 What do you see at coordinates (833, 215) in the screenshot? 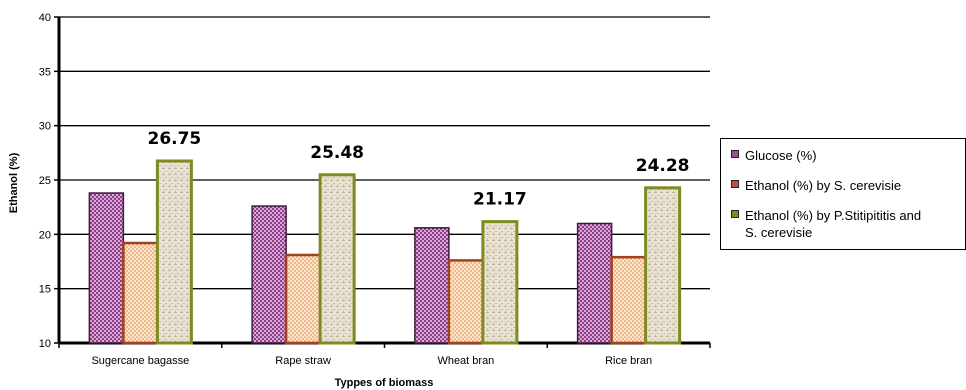
I see `legend-label: Ethanol (%) by P.Stitipititis and` at bounding box center [833, 215].